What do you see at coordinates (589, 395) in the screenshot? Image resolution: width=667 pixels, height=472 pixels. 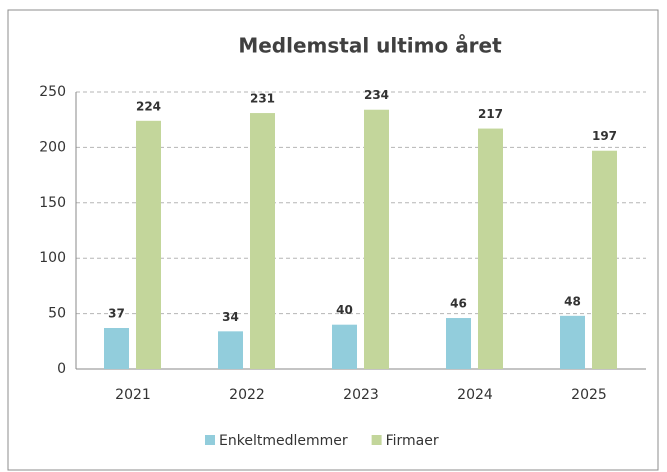 I see `x-tick-label: 2025` at bounding box center [589, 395].